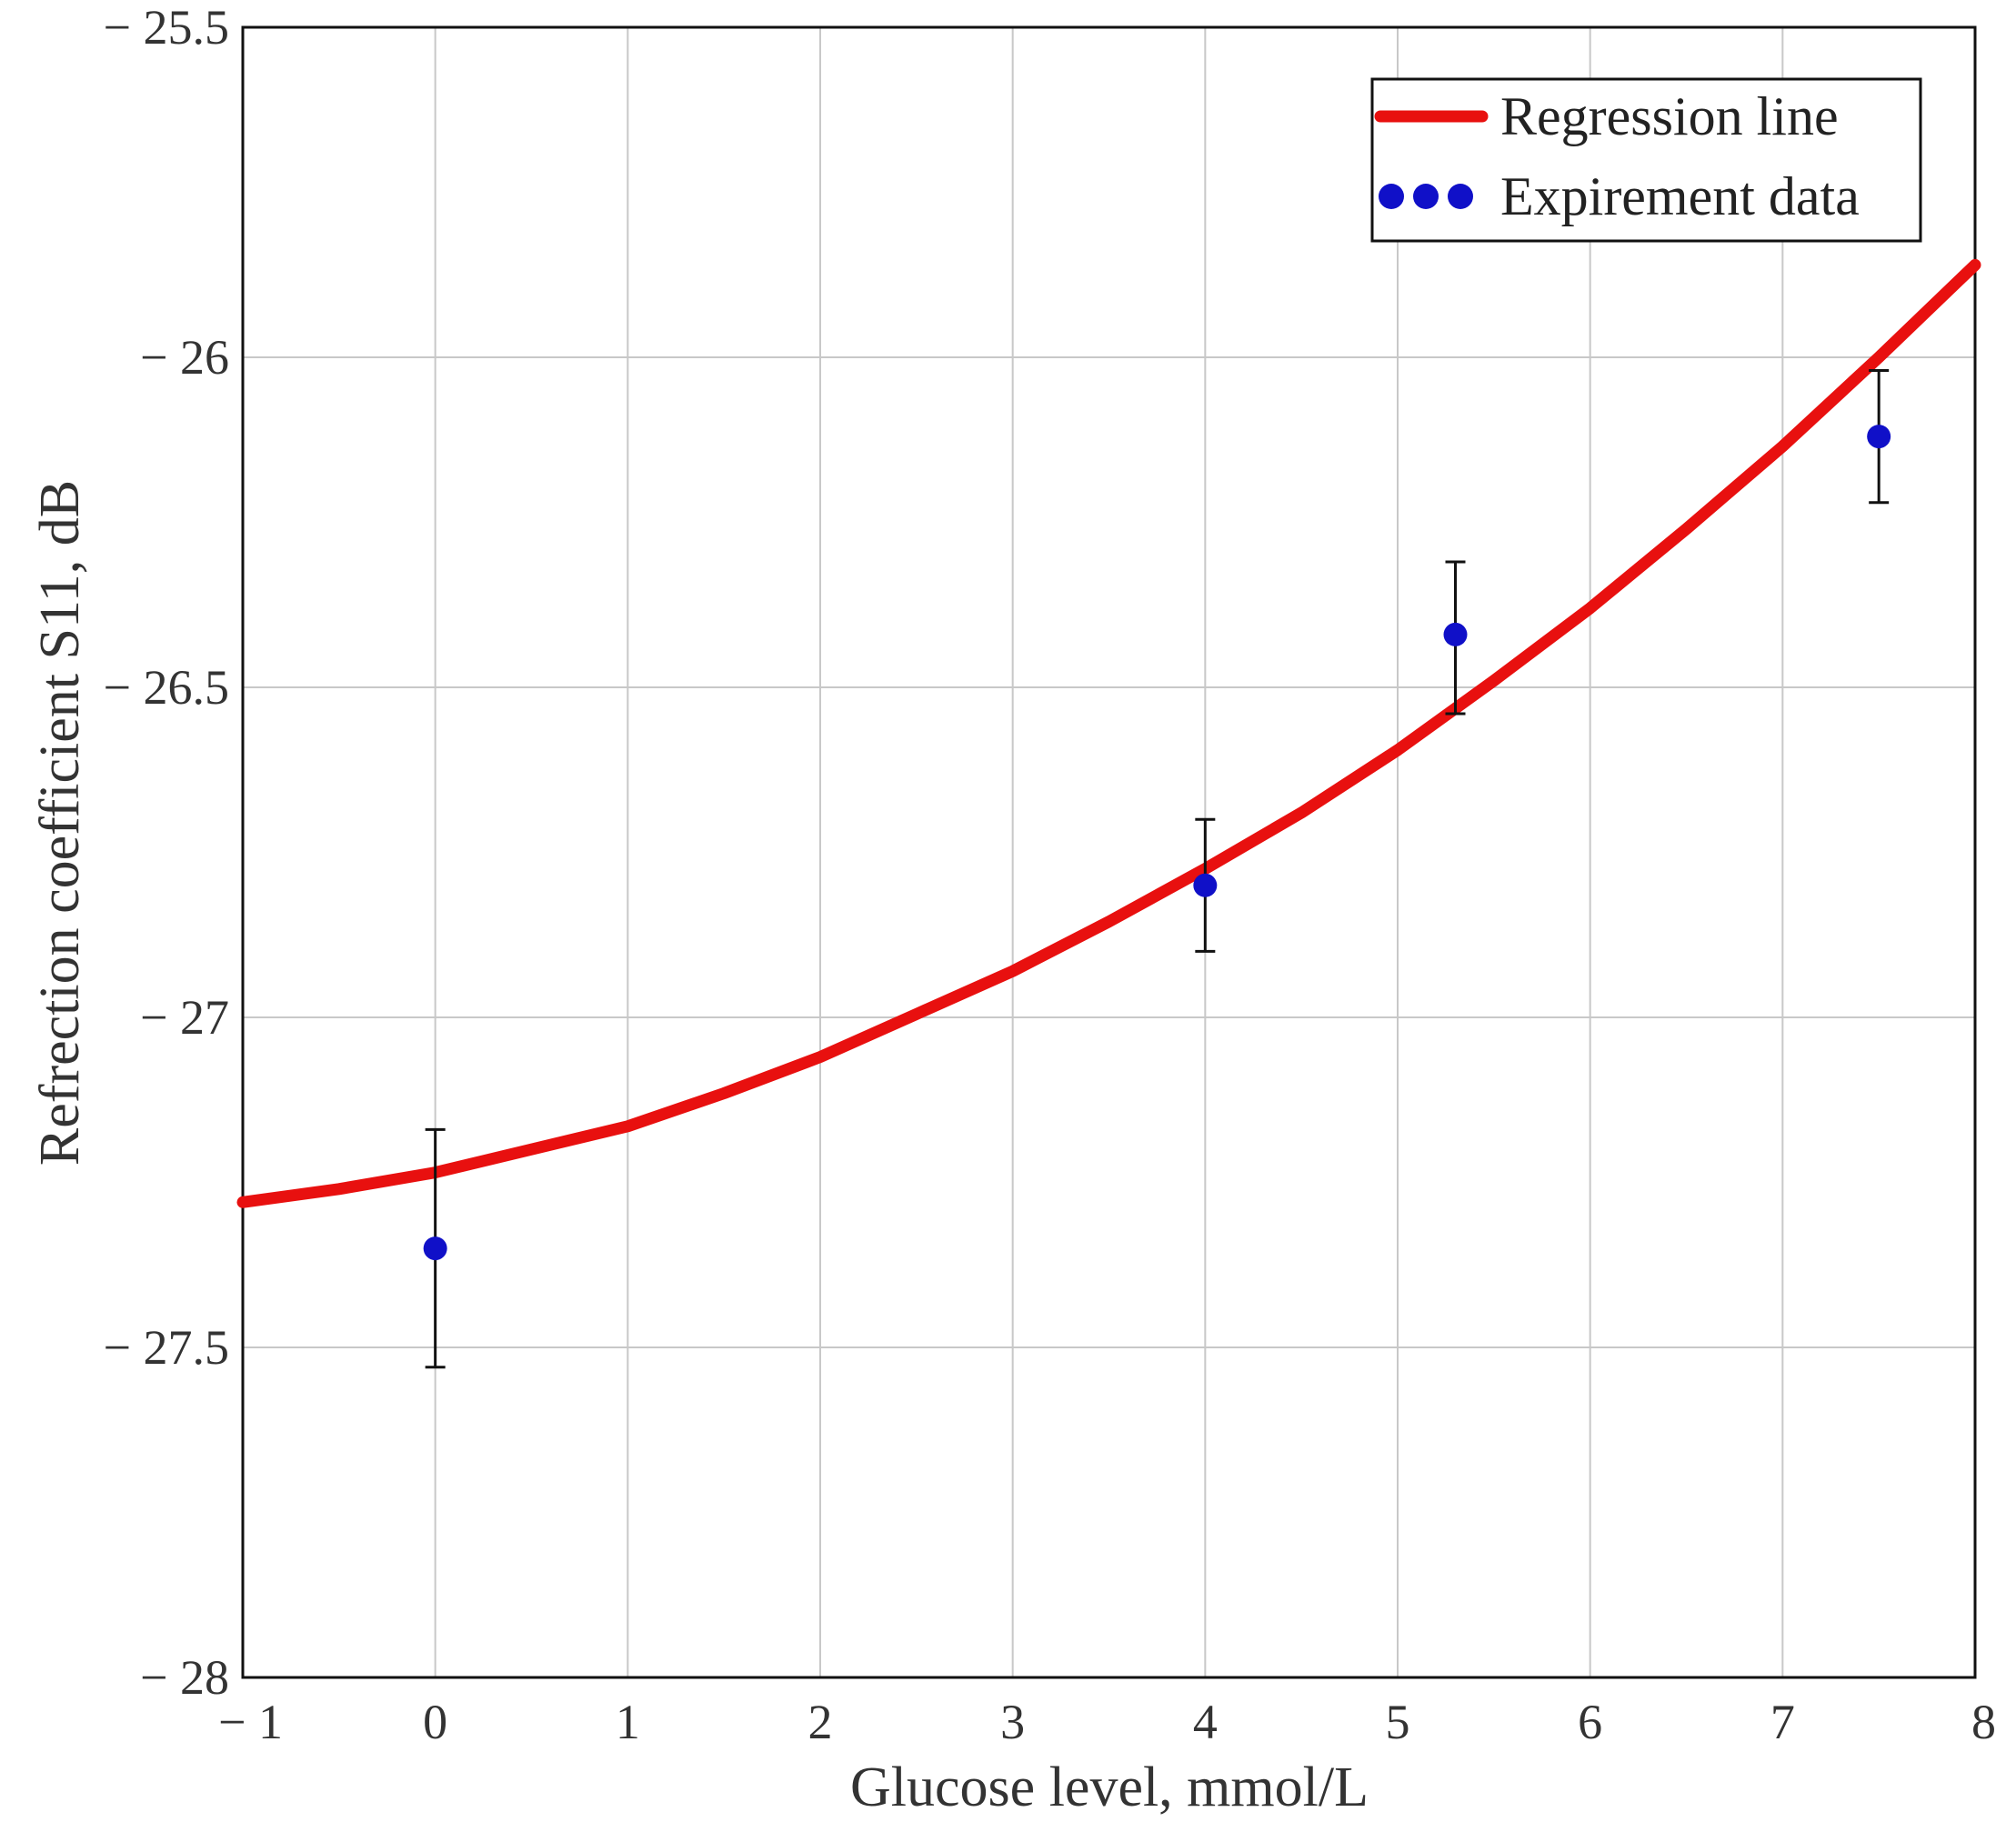  What do you see at coordinates (184, 1017) in the screenshot?
I see `y-tick-label: − 27` at bounding box center [184, 1017].